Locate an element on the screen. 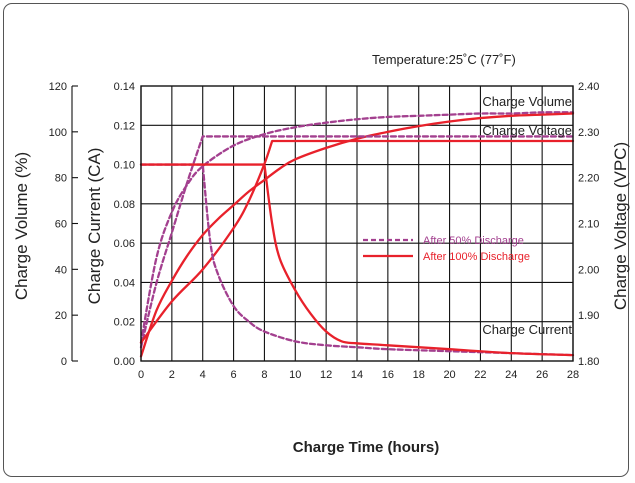 The height and width of the screenshot is (483, 635). volume-tick-label: 100 is located at coordinates (58, 133).